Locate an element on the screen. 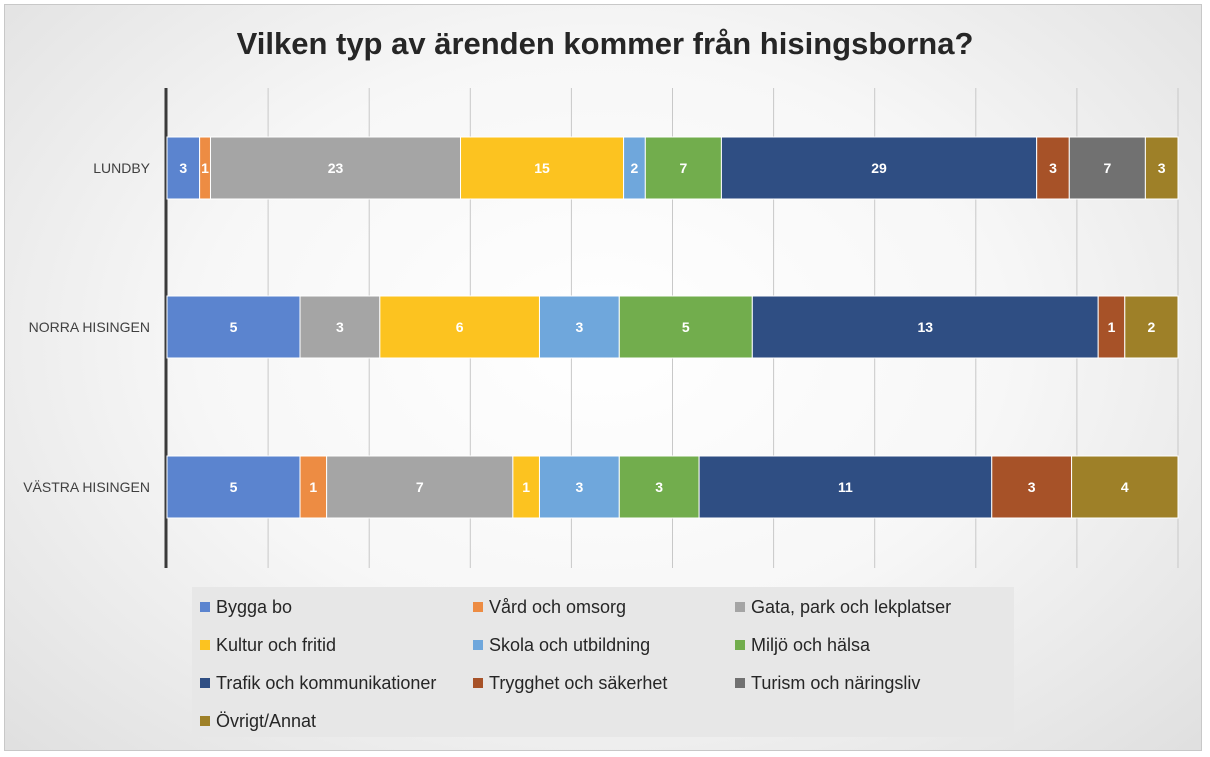  legend-label: Övrigt/Annat is located at coordinates (266, 720).